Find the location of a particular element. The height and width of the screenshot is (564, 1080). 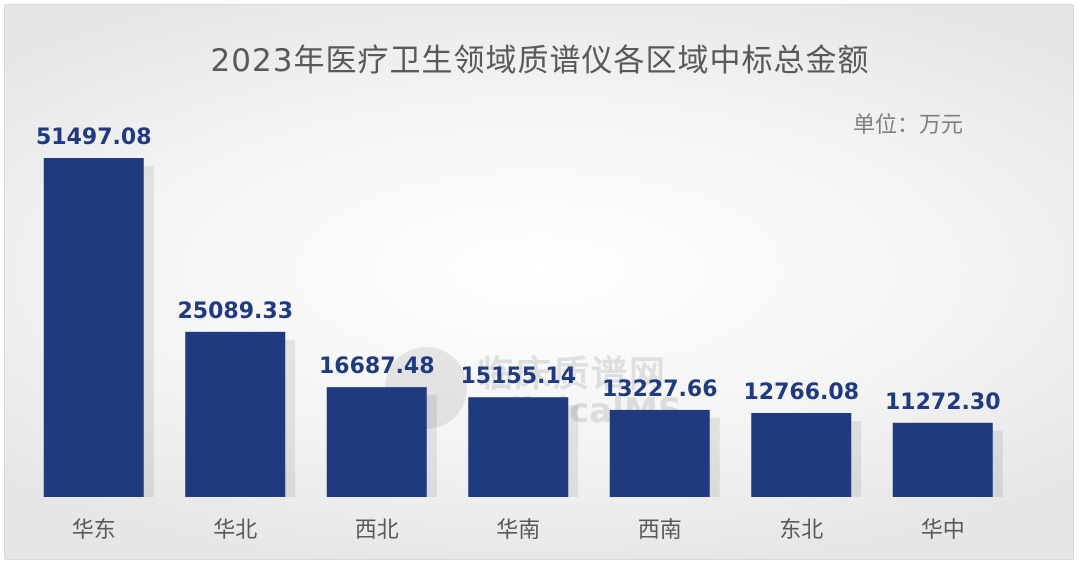

data-label: 16687.48 is located at coordinates (377, 366).